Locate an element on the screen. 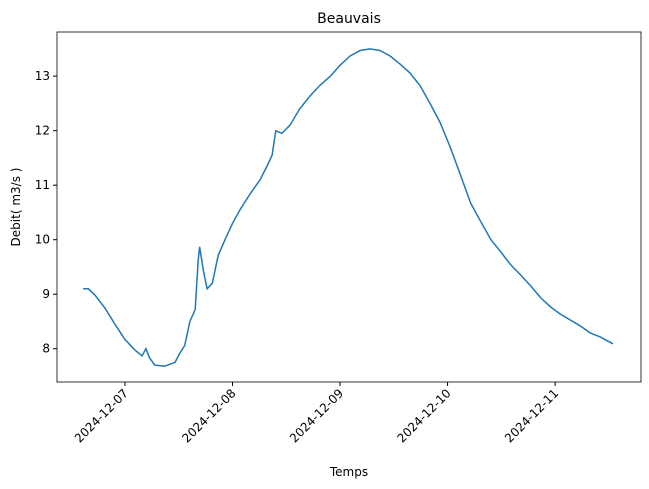 The image size is (649, 489). y-tick-label: 10 is located at coordinates (42, 240).